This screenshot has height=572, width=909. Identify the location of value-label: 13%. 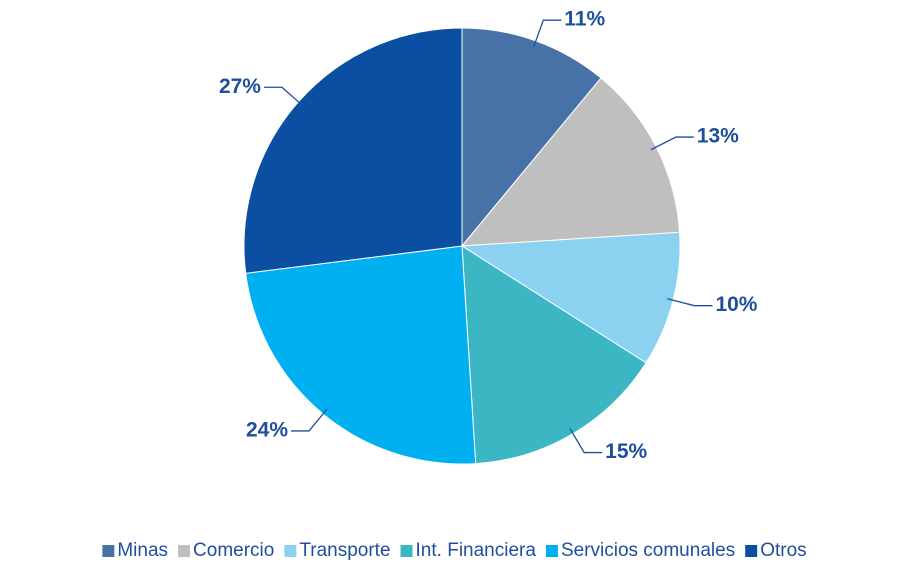
(718, 136).